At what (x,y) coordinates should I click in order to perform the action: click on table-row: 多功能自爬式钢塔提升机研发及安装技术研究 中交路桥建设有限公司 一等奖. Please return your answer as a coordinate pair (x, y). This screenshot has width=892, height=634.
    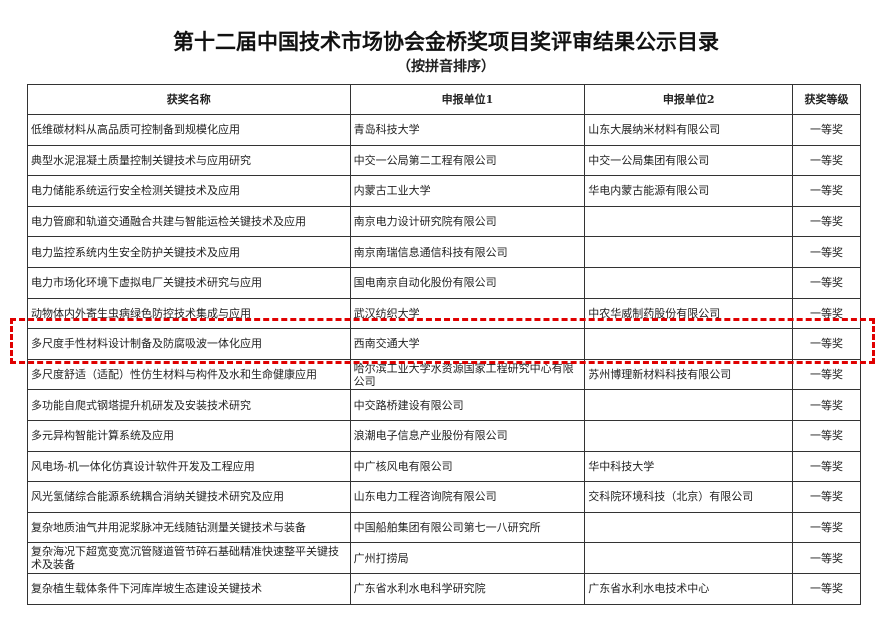
    Looking at the image, I should click on (444, 405).